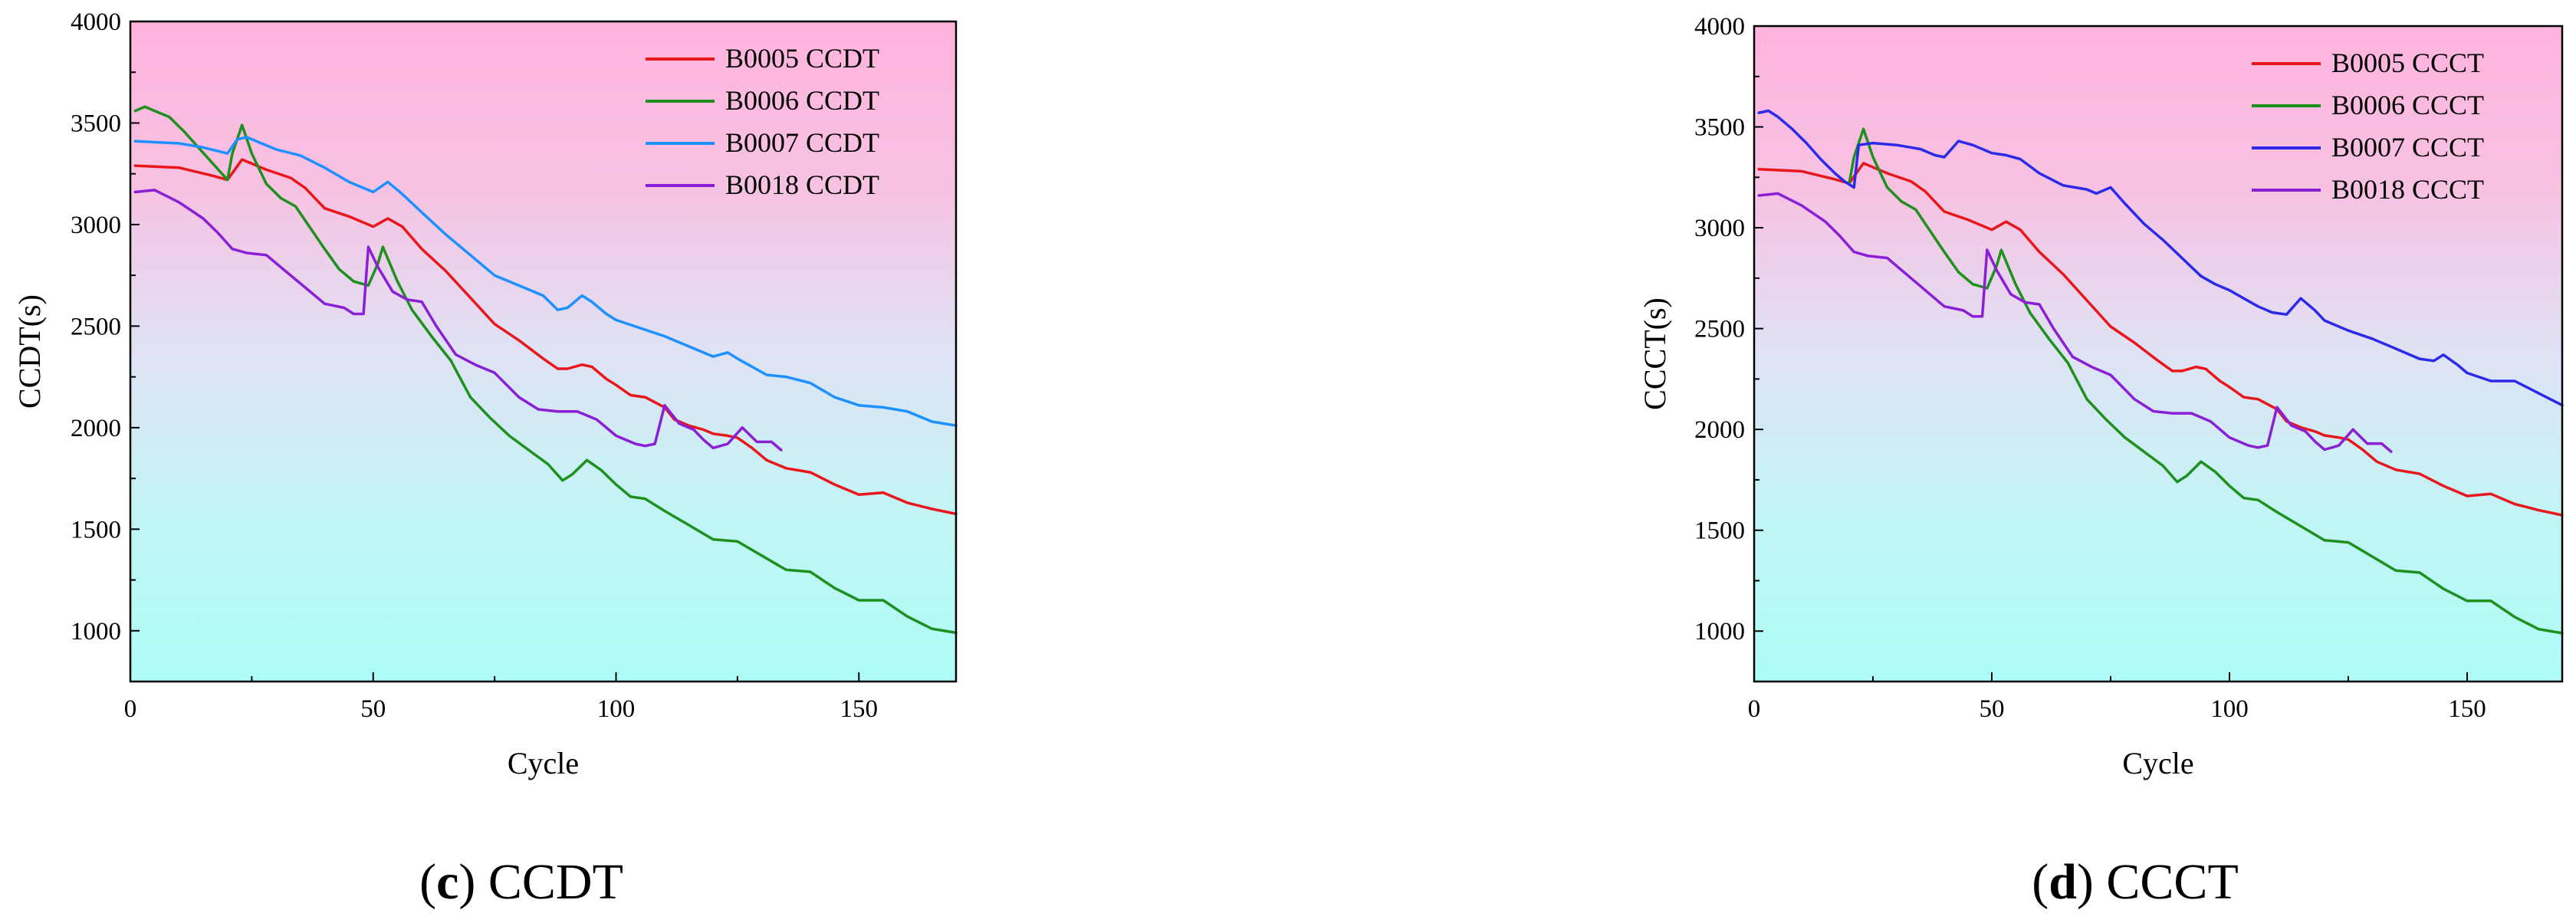 The height and width of the screenshot is (923, 2576). I want to click on legend-label: B0007 CCCT, so click(2408, 147).